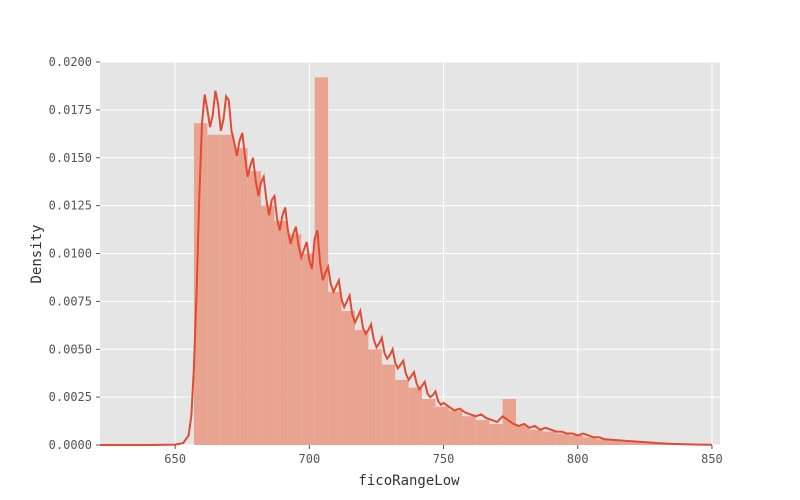 The image size is (800, 500). I want to click on y-axis-label: Density, so click(37, 253).